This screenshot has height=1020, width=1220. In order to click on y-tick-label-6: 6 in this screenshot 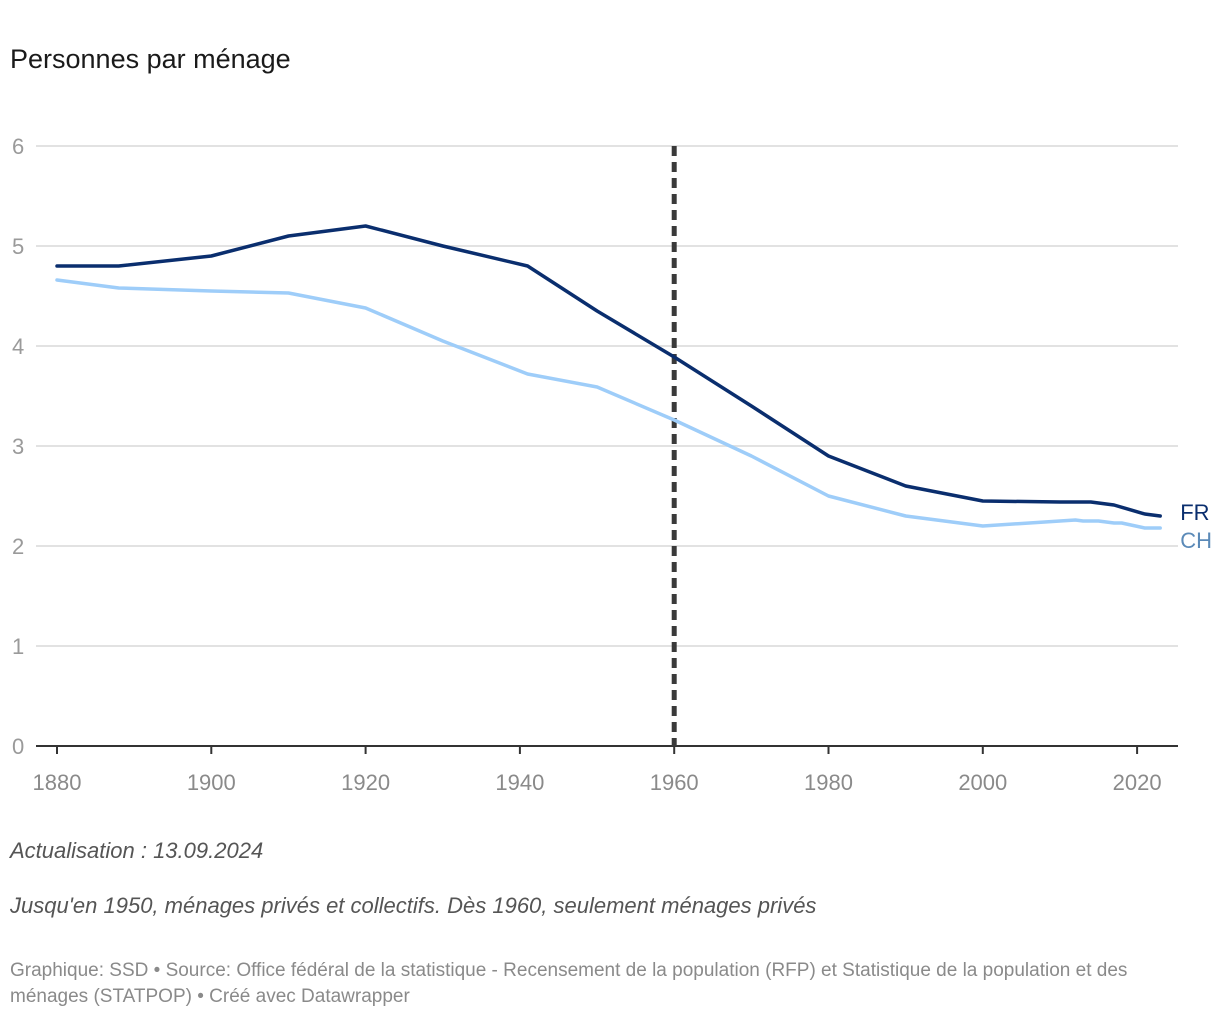, I will do `click(18, 146)`.